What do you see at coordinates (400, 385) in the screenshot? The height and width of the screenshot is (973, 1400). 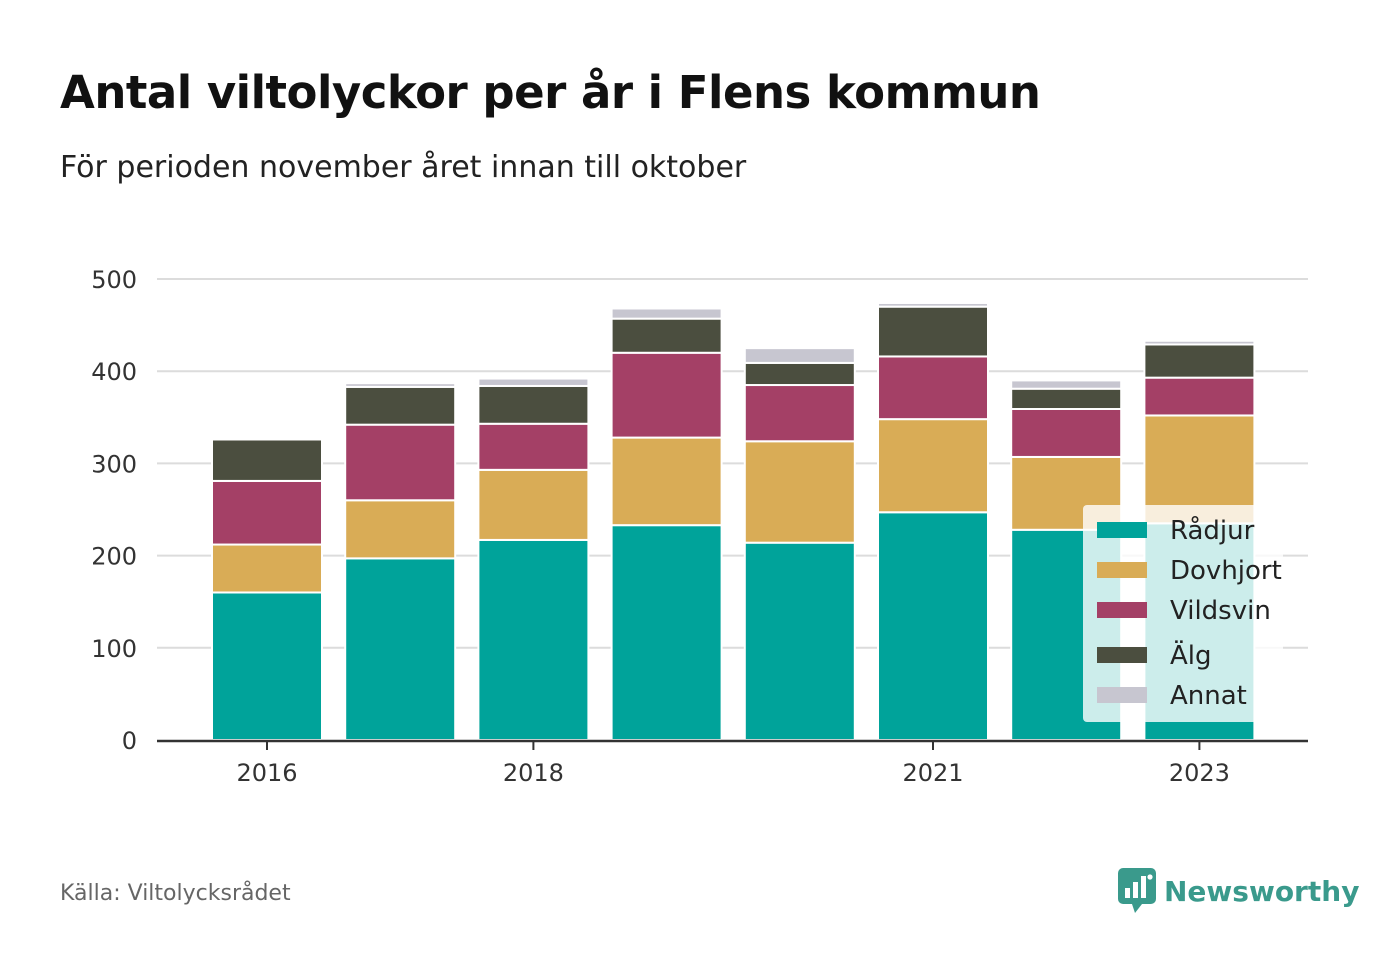 I see `bar-segment-annat-2017` at bounding box center [400, 385].